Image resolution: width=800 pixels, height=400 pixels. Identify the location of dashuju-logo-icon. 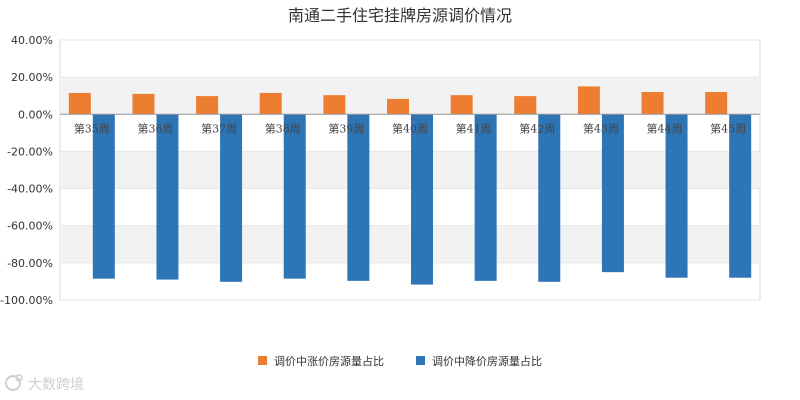
(14, 382).